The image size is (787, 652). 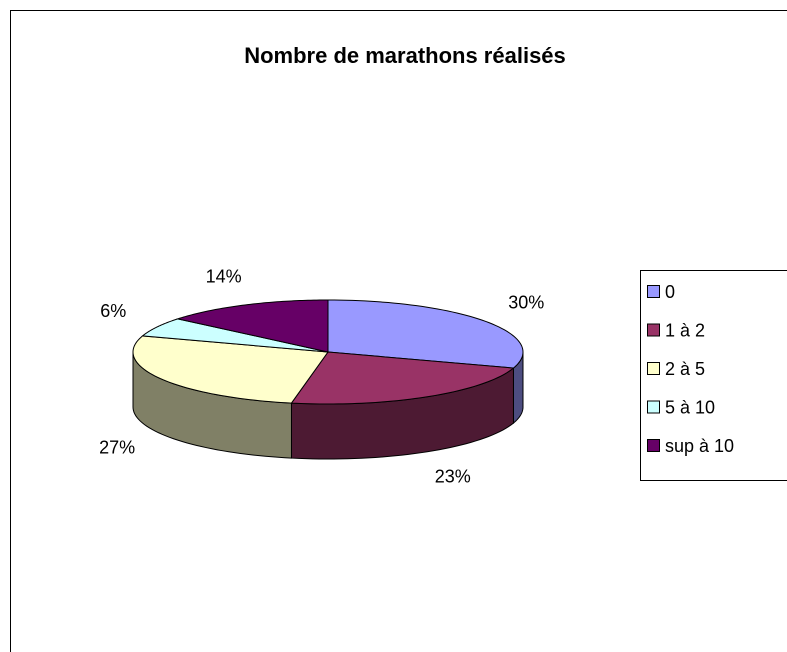 What do you see at coordinates (113, 311) in the screenshot?
I see `data-label: 6%` at bounding box center [113, 311].